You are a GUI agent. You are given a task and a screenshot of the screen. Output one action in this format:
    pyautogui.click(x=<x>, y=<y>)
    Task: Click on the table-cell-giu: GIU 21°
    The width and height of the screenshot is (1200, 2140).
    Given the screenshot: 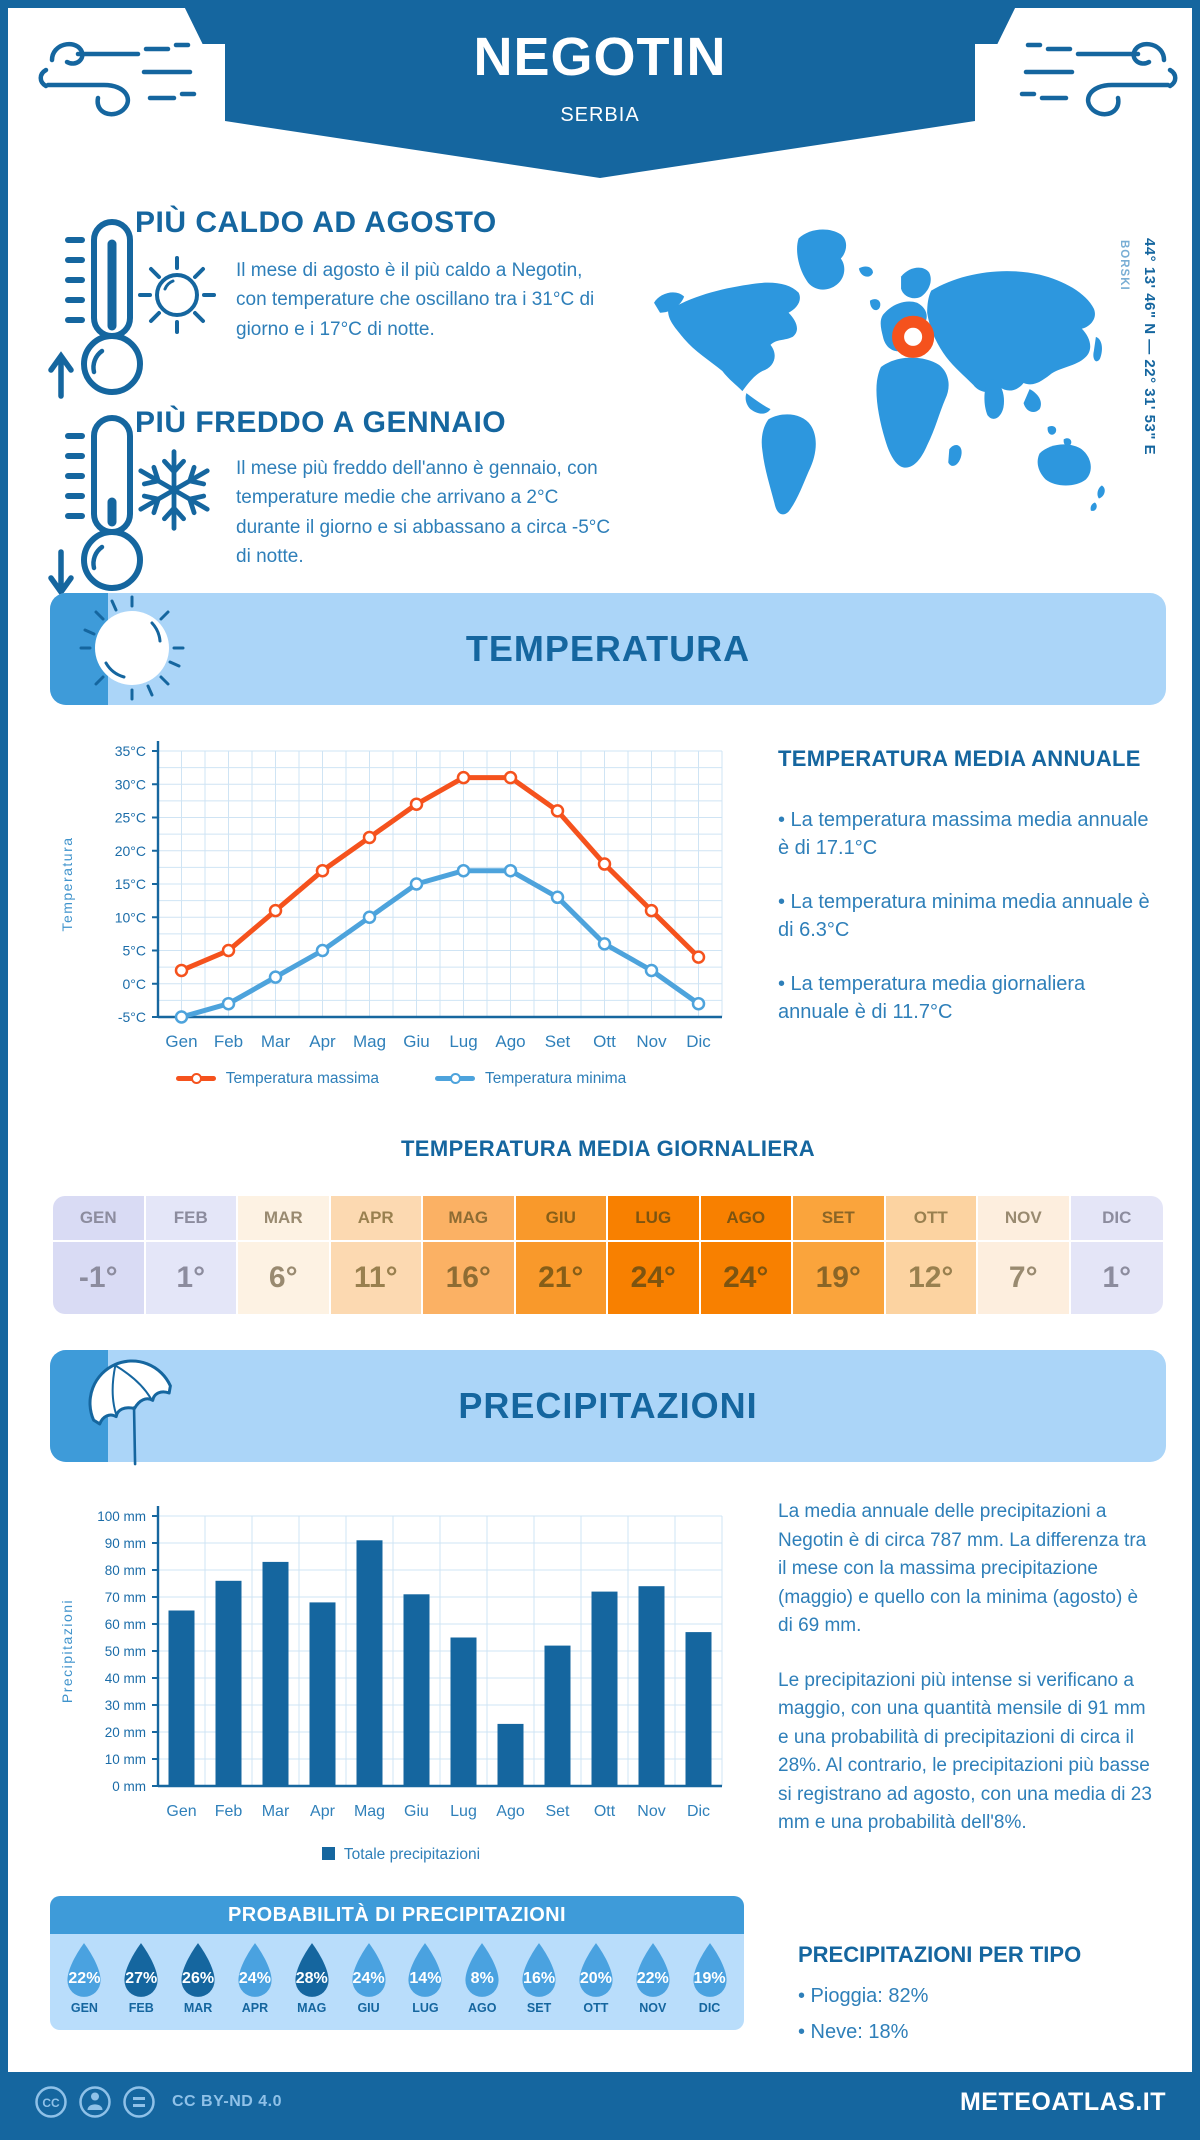 What is the action you would take?
    pyautogui.click(x=561, y=1255)
    